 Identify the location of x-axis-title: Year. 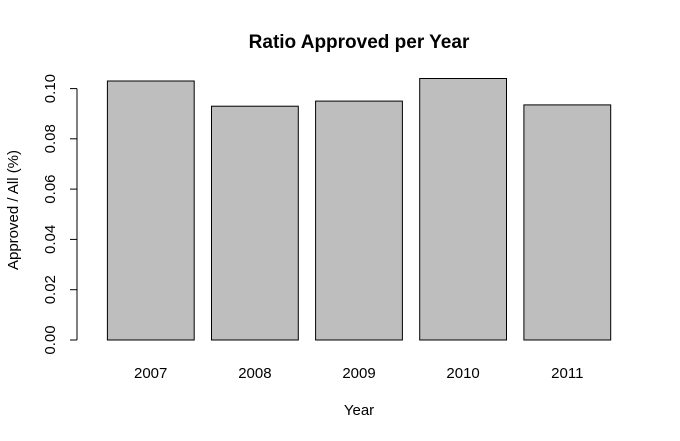
(359, 410).